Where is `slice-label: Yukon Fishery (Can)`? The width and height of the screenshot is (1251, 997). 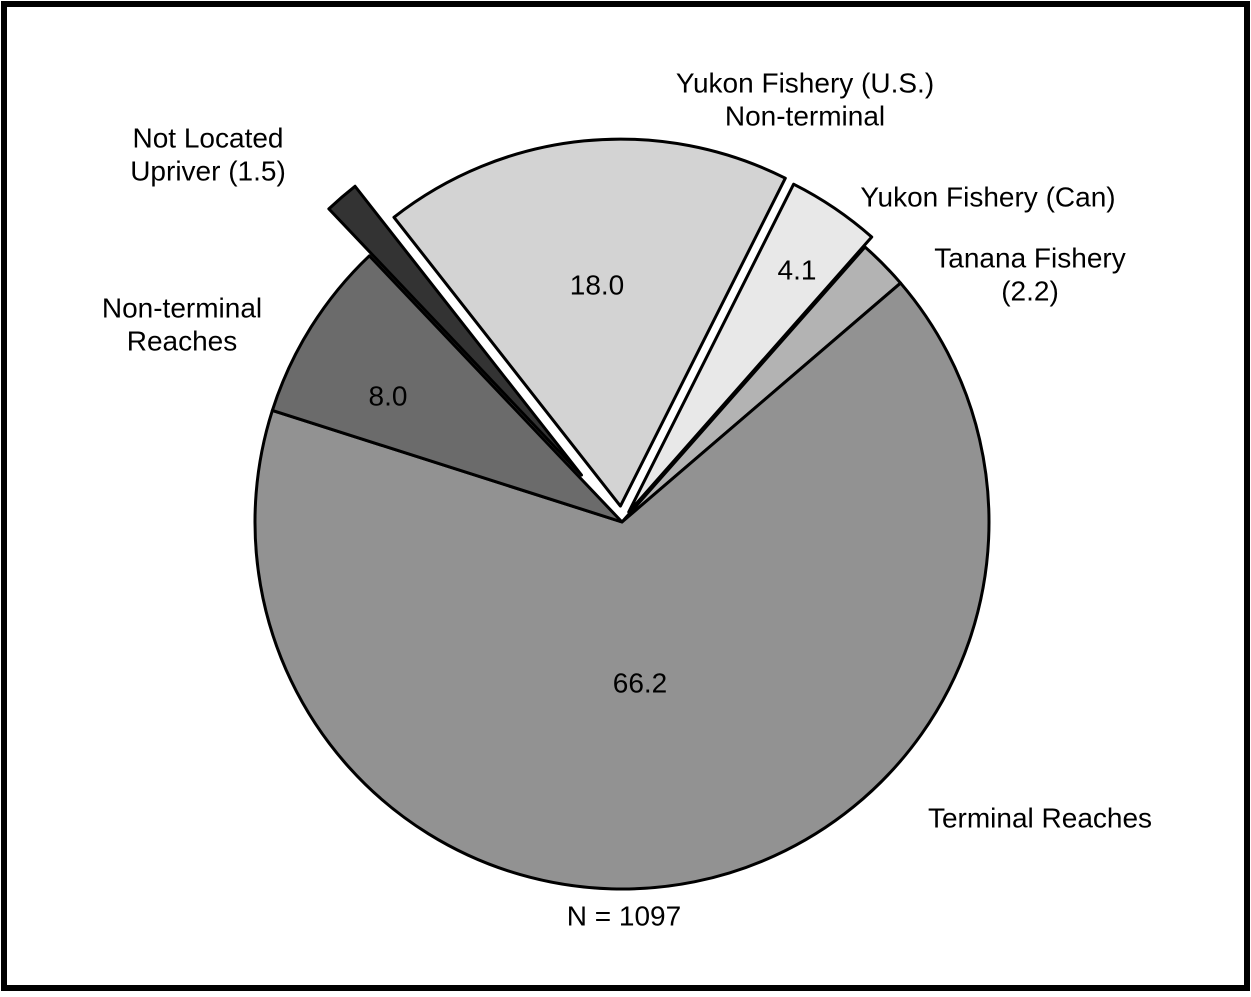 slice-label: Yukon Fishery (Can) is located at coordinates (987, 196).